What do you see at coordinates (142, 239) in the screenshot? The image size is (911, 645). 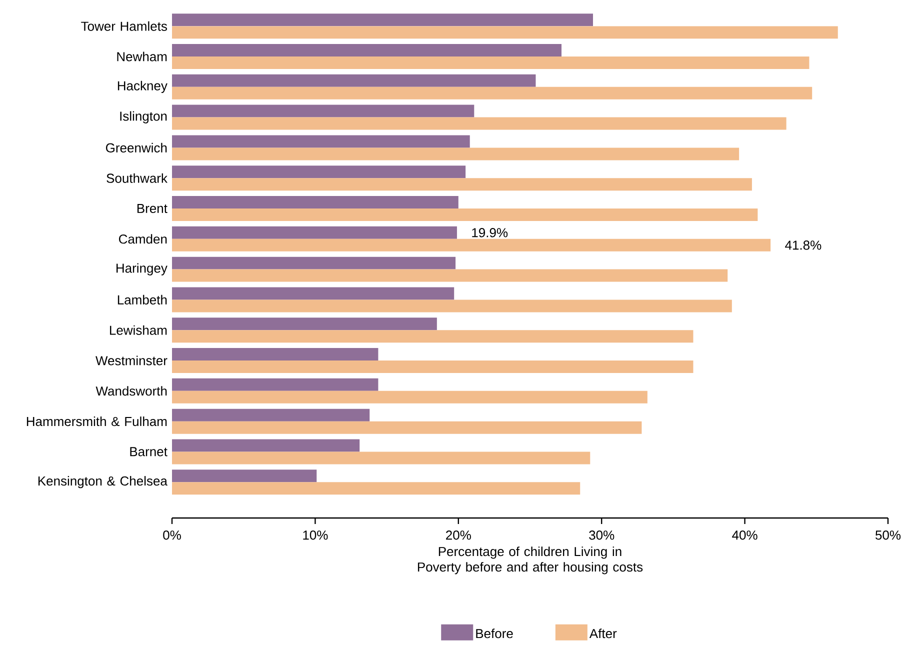 I see `y-tick-label: Camden` at bounding box center [142, 239].